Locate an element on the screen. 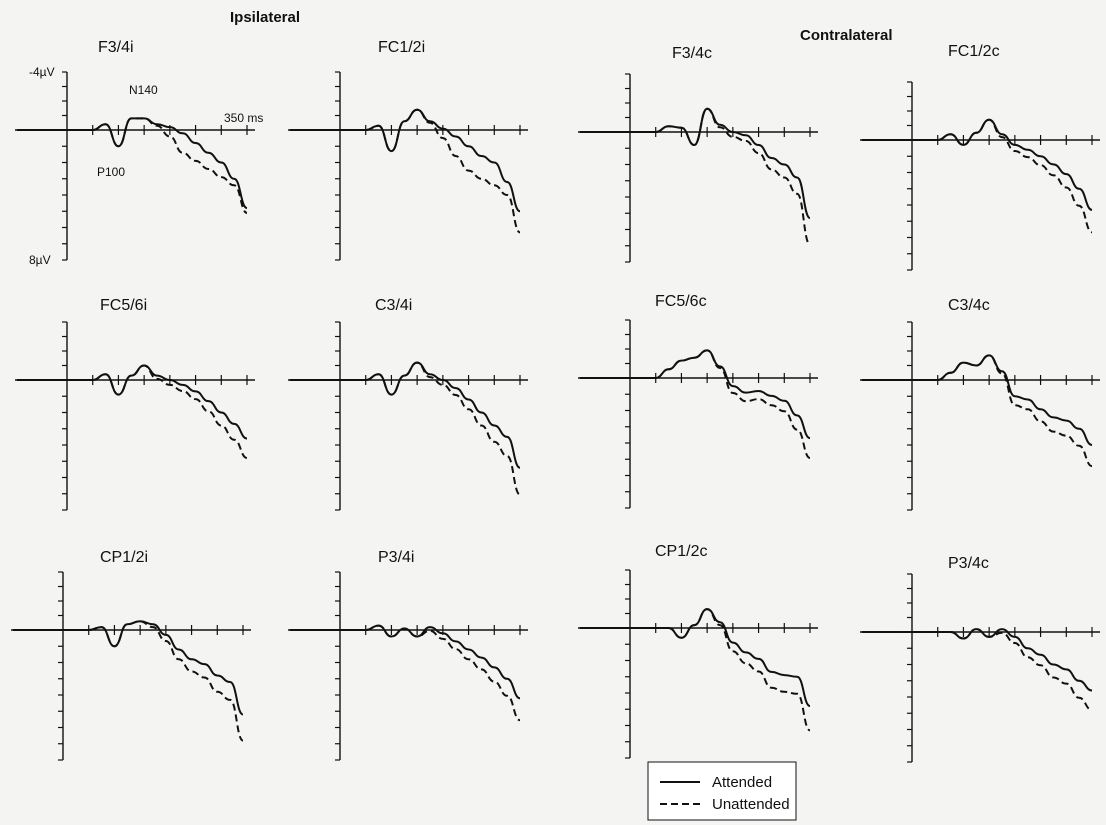 This screenshot has height=825, width=1106. panel-9: P3/4i is located at coordinates (408, 655).